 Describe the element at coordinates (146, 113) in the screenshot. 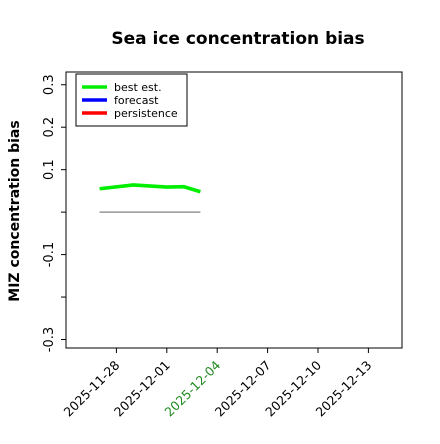

I see `legend-label: persistence` at that location.